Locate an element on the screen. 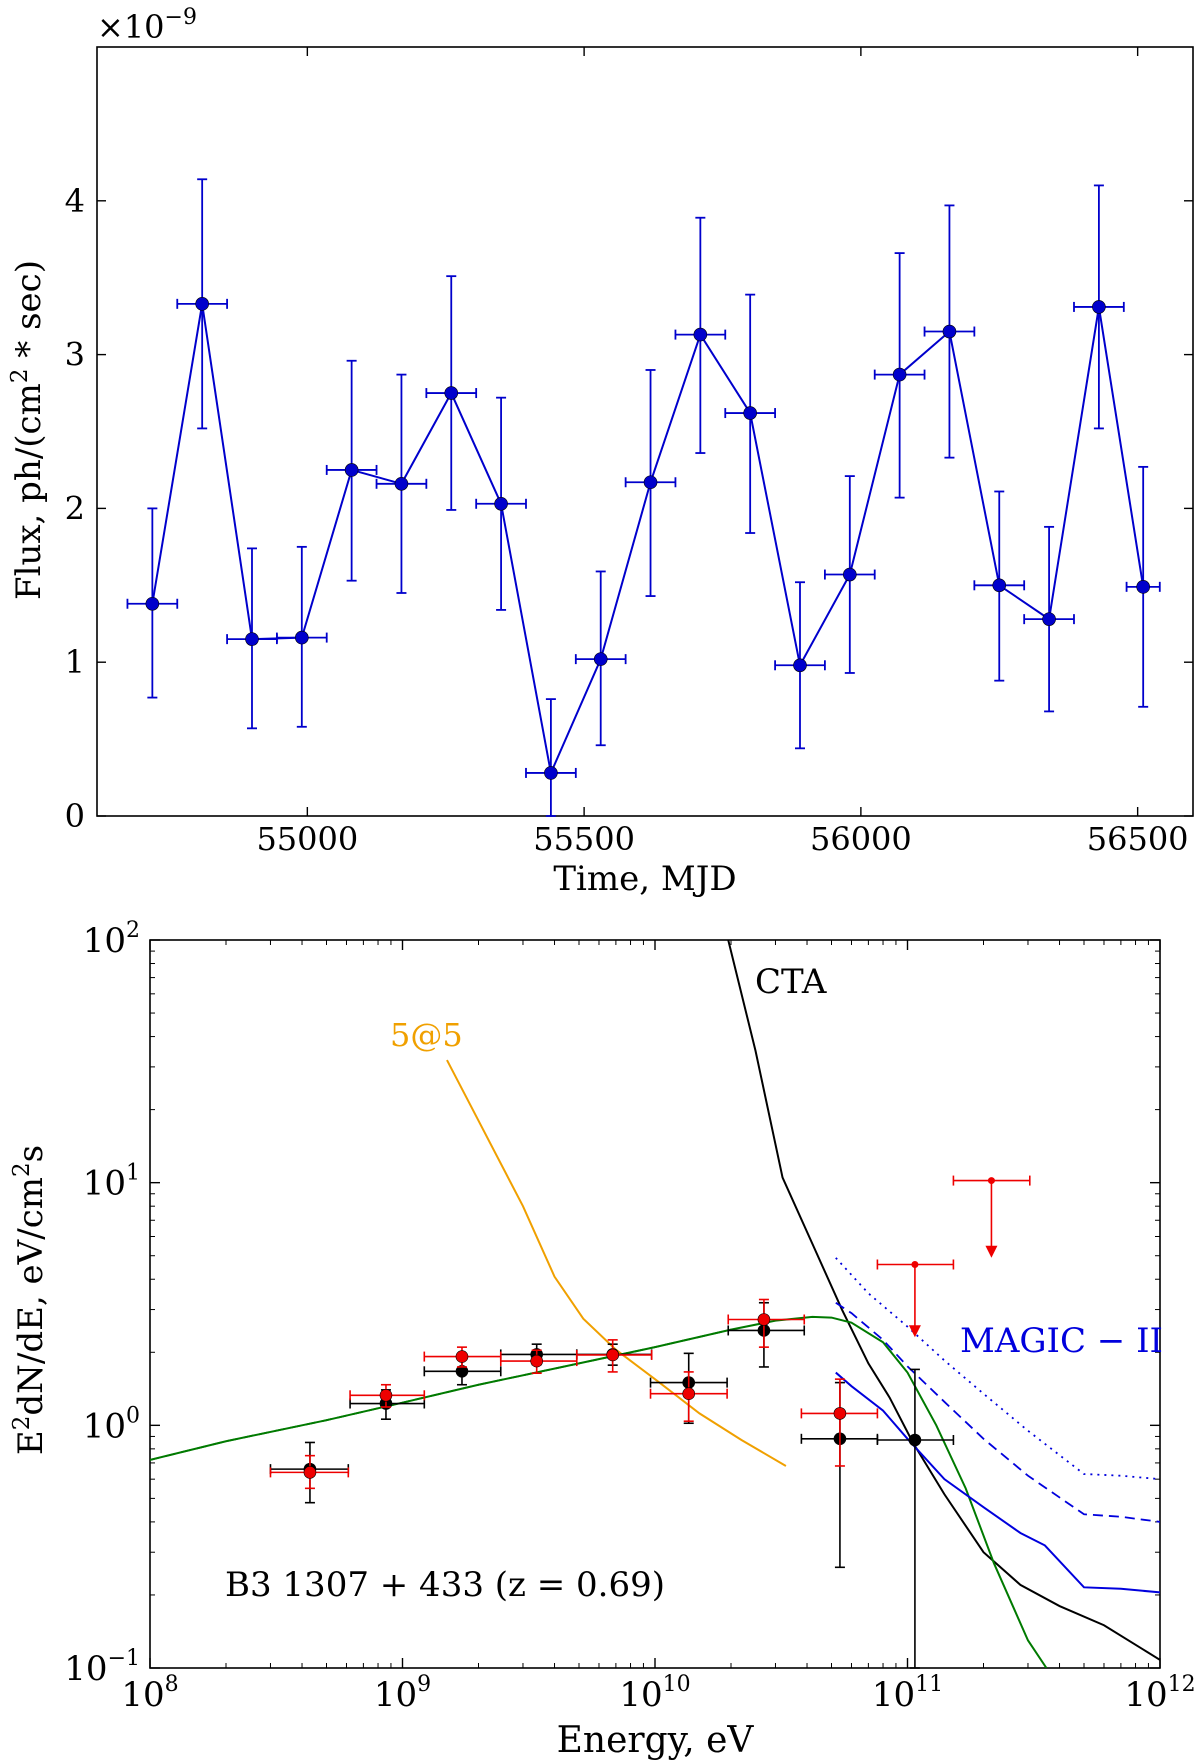 The image size is (1200, 1763). y-tick-label: 10⁻¹ is located at coordinates (102, 1667).